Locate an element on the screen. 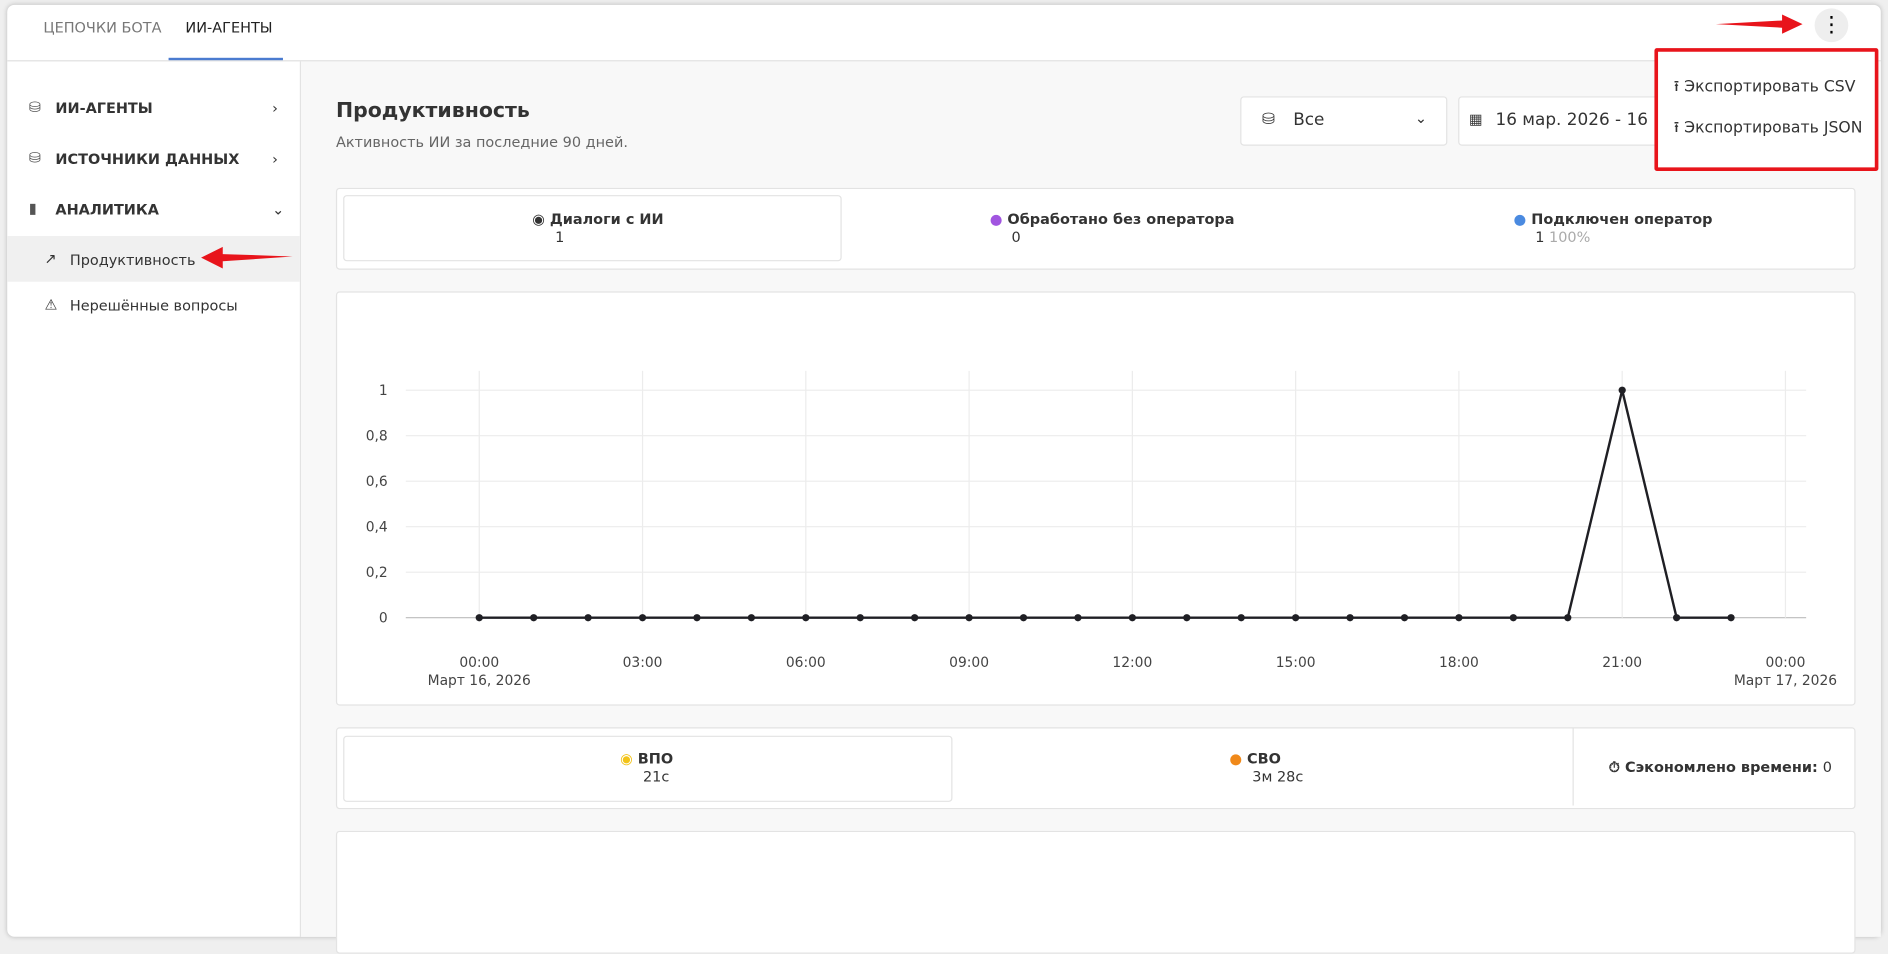 This screenshot has height=954, width=1888. stat-value: 3м 28с is located at coordinates (1278, 777).